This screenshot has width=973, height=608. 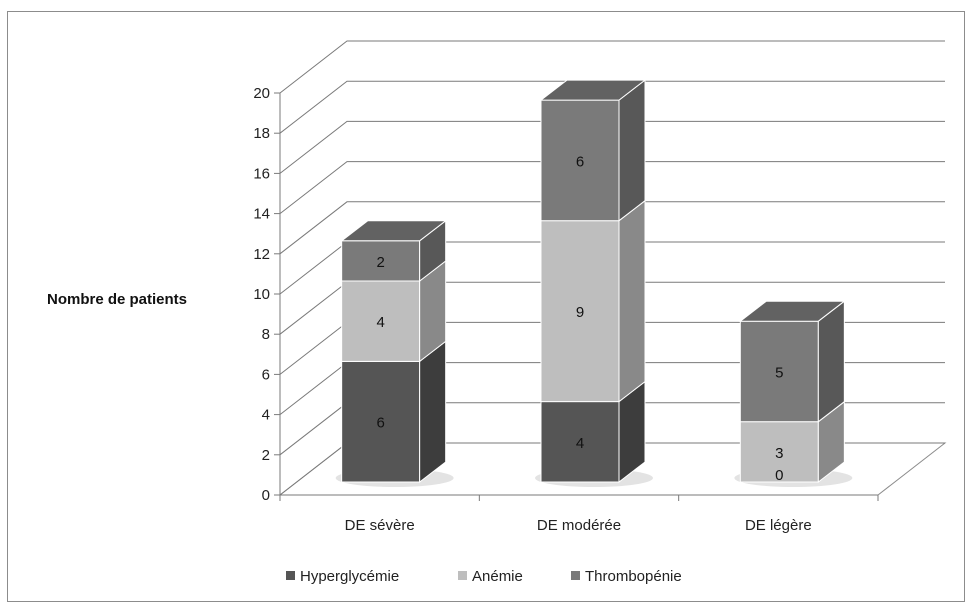 I want to click on x-category-label: DE légère, so click(x=778, y=525).